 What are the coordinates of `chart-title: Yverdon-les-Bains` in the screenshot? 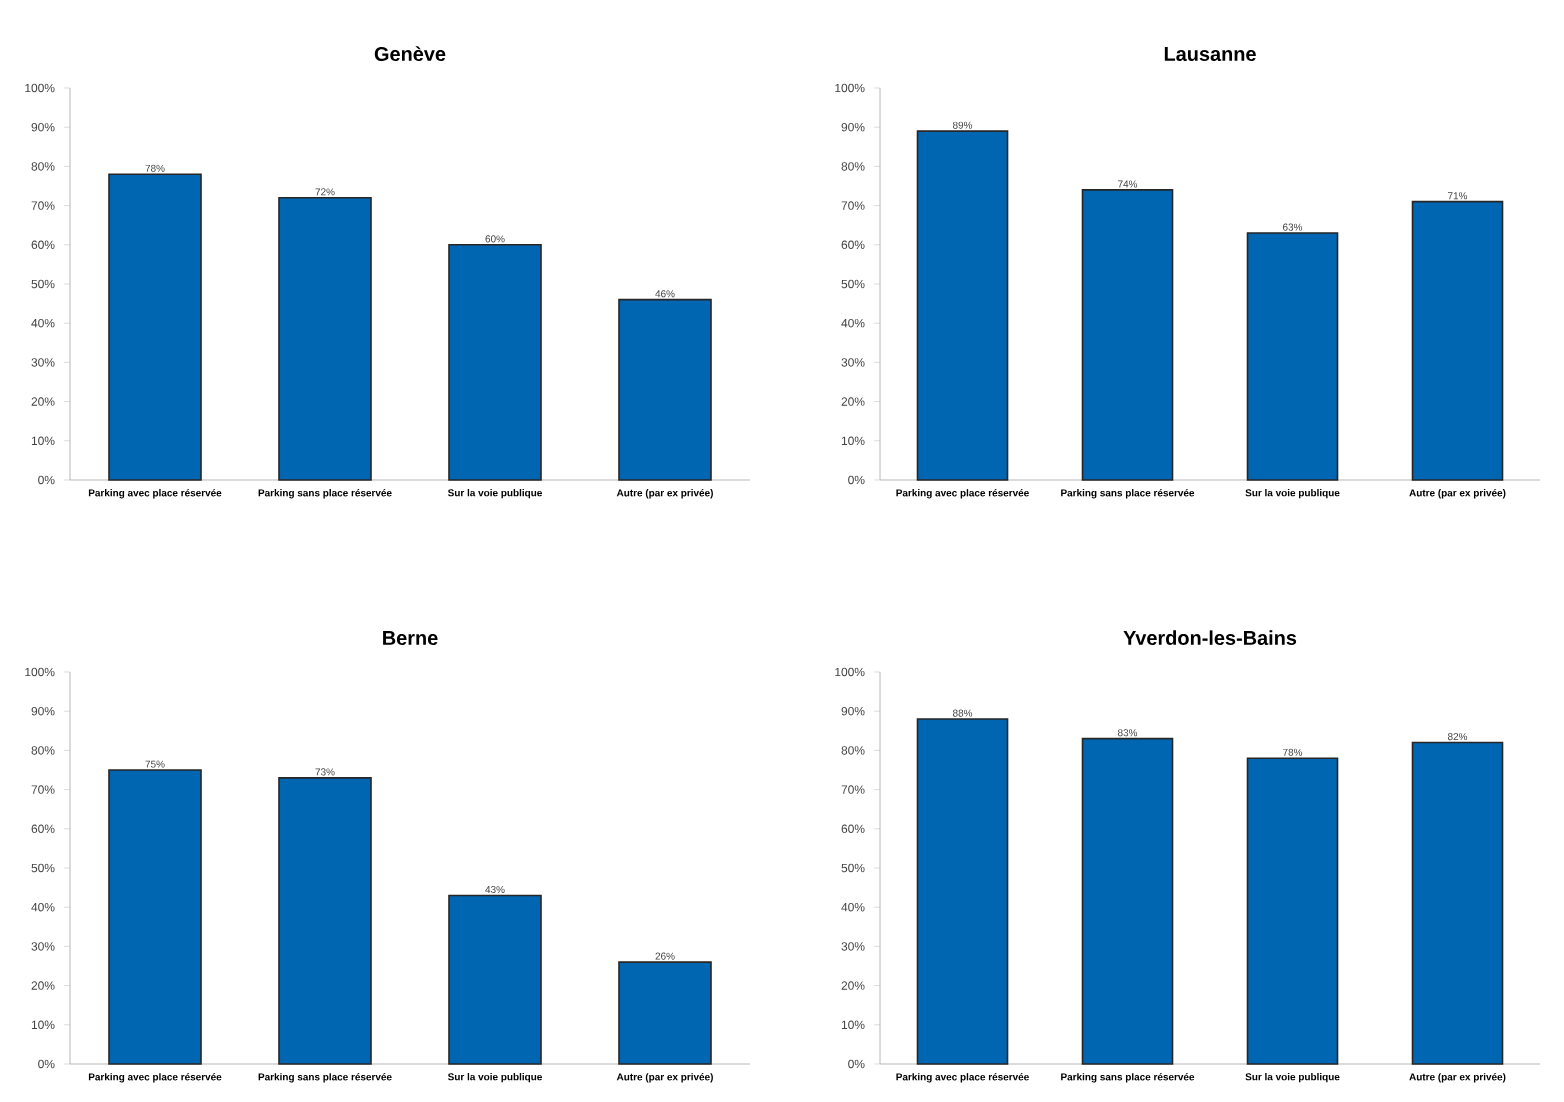 It's located at (1210, 637).